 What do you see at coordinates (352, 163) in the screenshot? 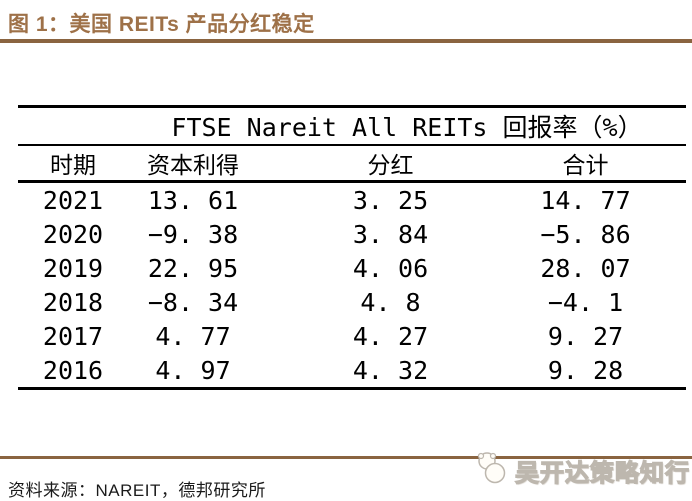
I see `table-column-header-row: 时期 资本利得 分红 合计` at bounding box center [352, 163].